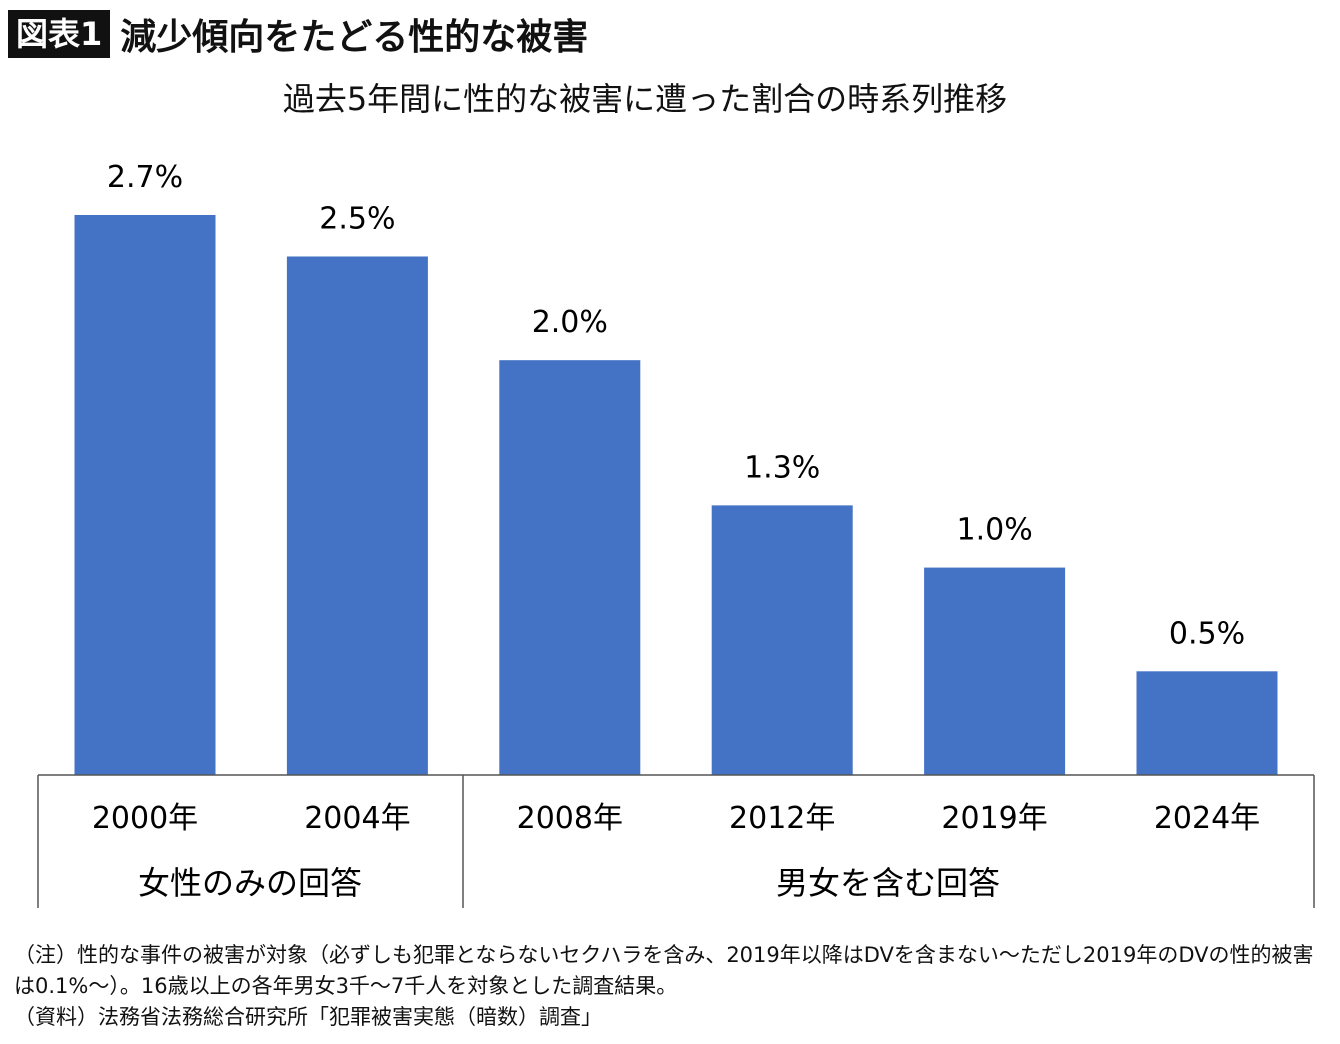 The image size is (1340, 1044). What do you see at coordinates (308, 1017) in the screenshot?
I see `source-text: （資料）法務省法務総合研究所「犯罪被害実態（暗数）調査」` at bounding box center [308, 1017].